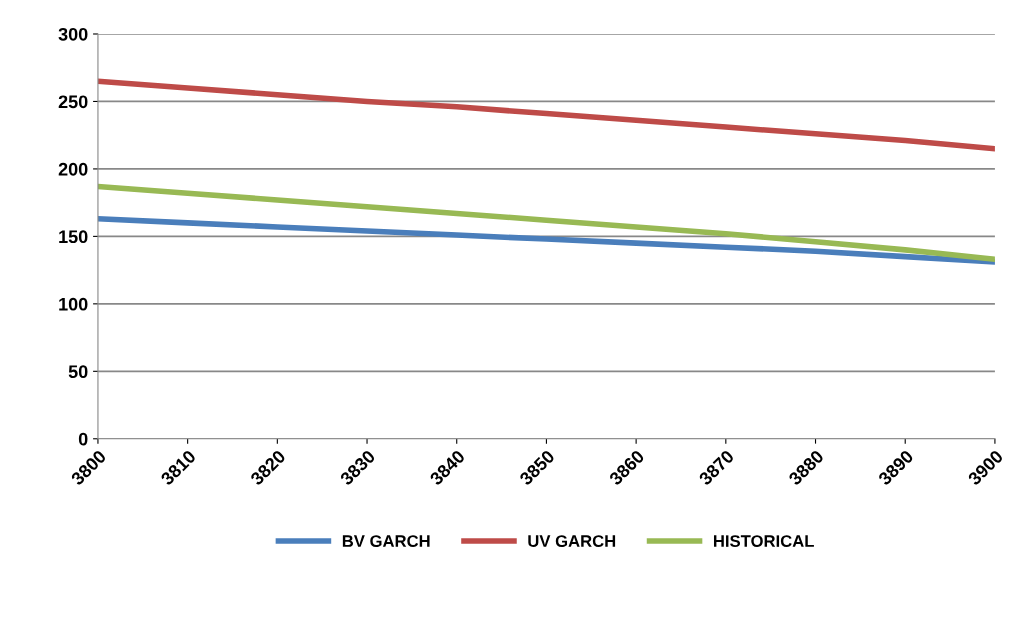 The image size is (1031, 618). What do you see at coordinates (73, 237) in the screenshot?
I see `y-tick-label: 150` at bounding box center [73, 237].